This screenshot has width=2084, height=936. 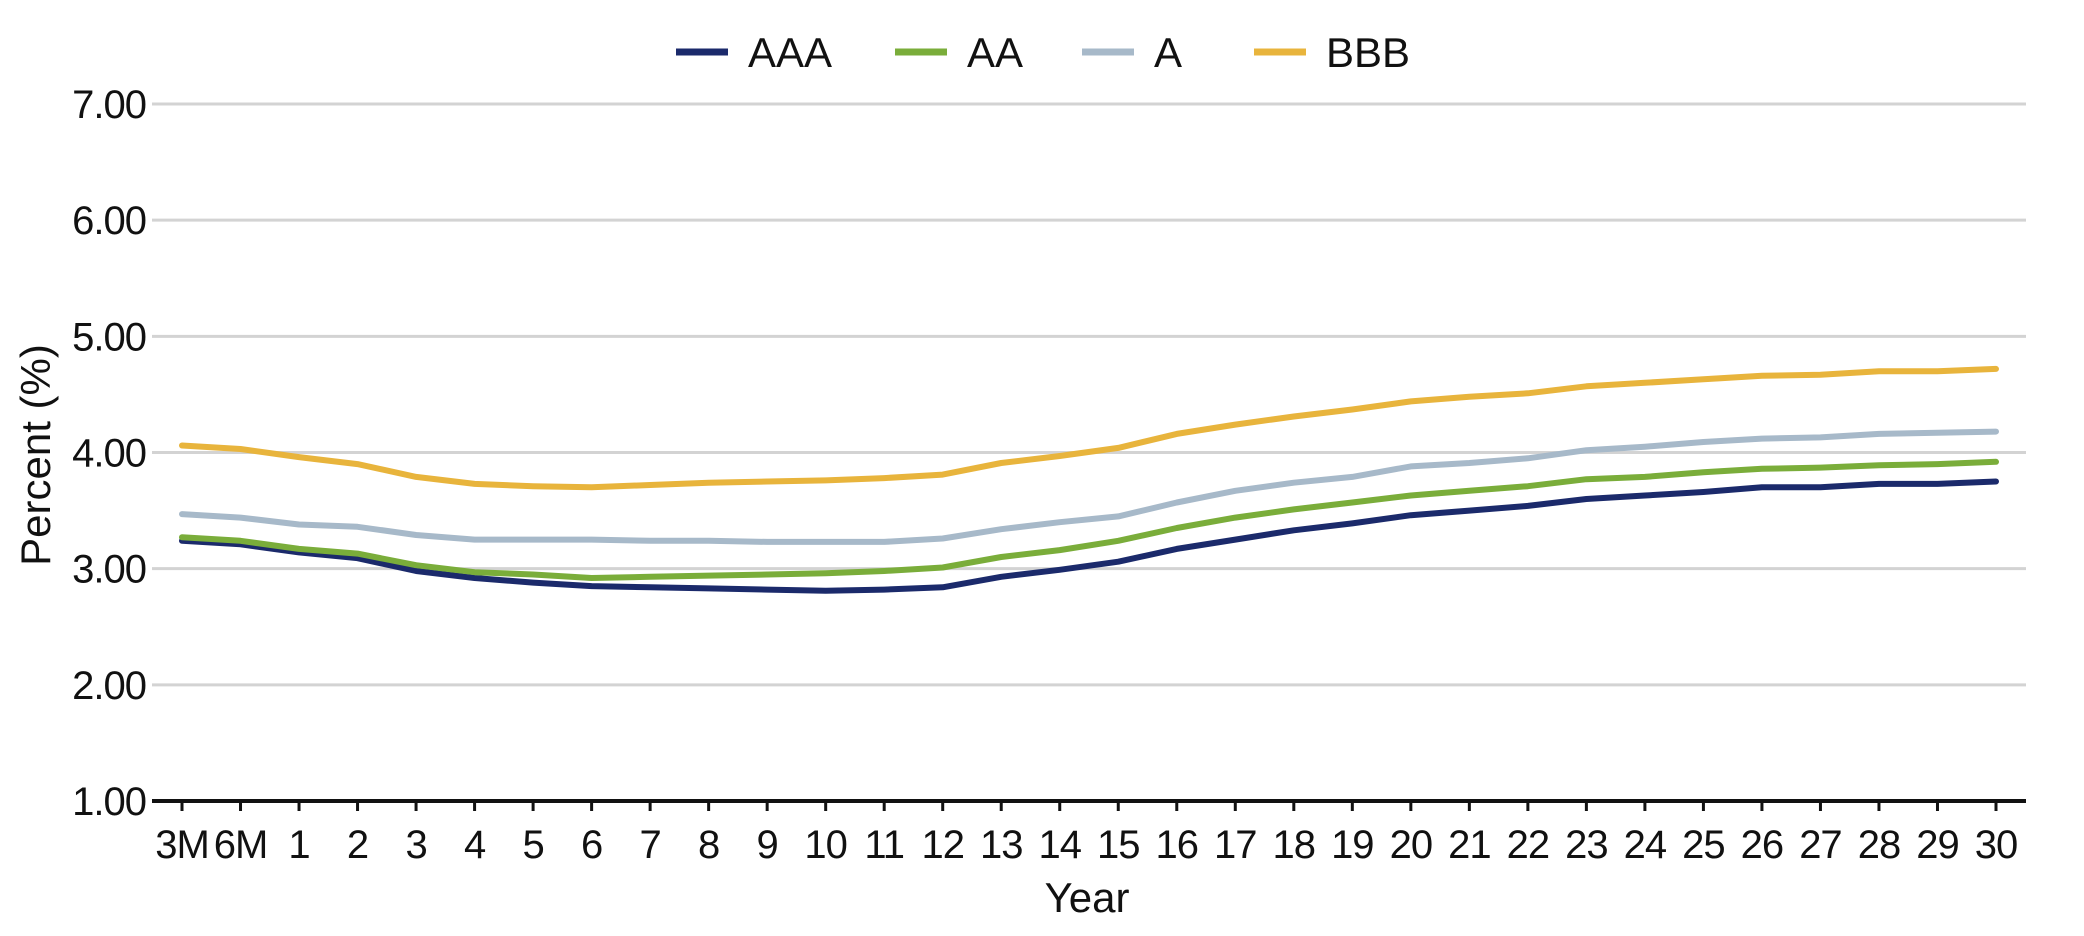 I want to click on y-tick-label: 7.00, so click(x=109, y=105).